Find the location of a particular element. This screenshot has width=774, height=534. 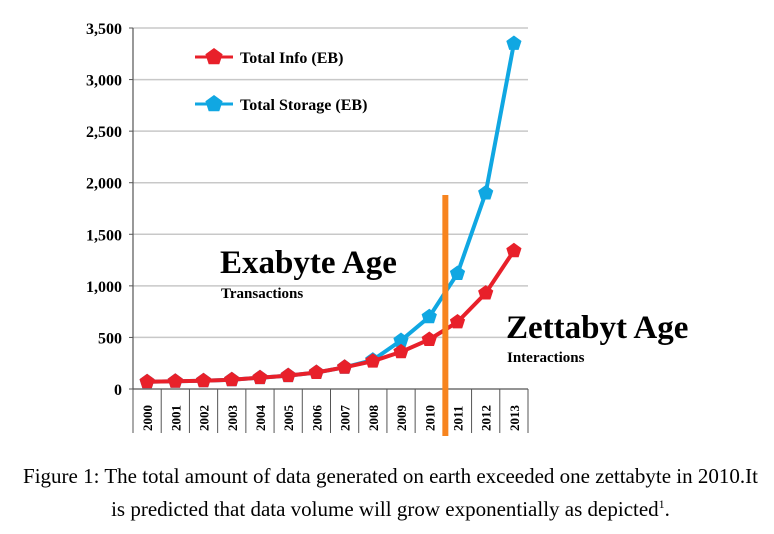

y-tick-label: 0 is located at coordinates (118, 390).